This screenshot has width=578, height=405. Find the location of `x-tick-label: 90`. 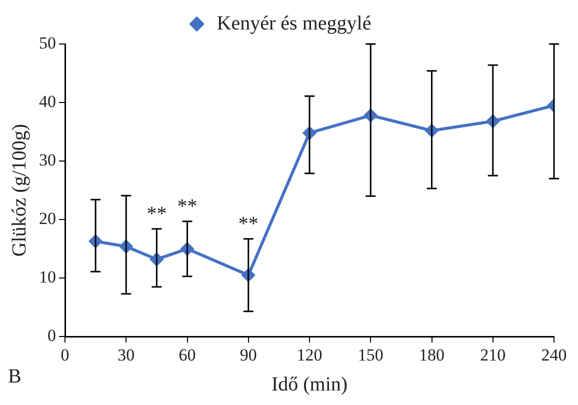

x-tick-label: 90 is located at coordinates (248, 354).